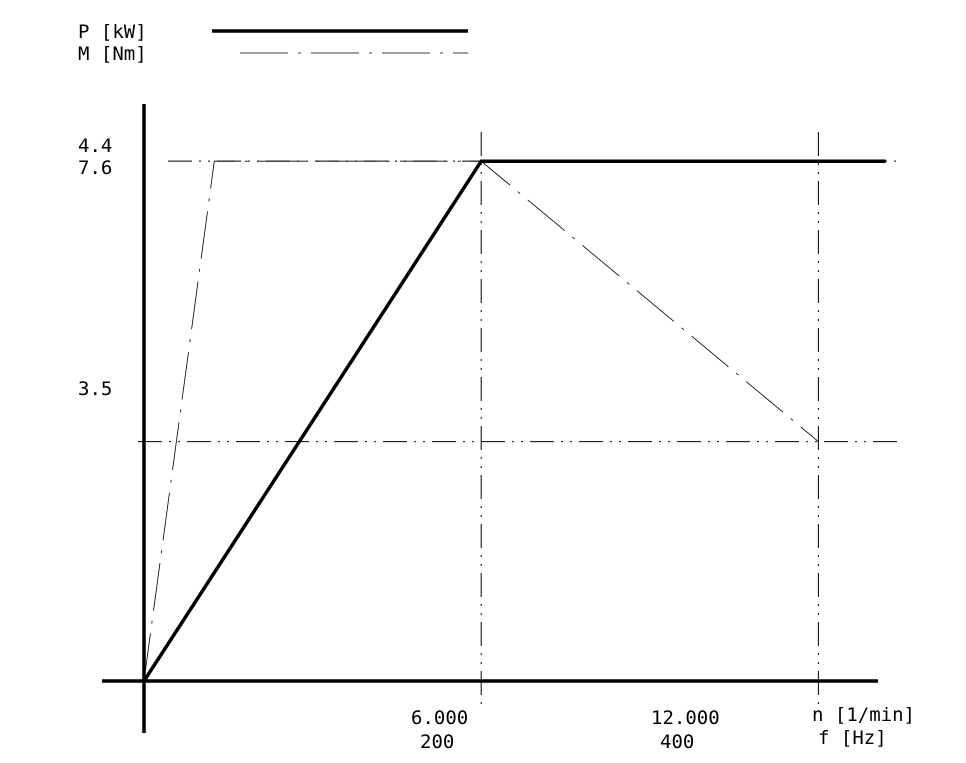  What do you see at coordinates (685, 718) in the screenshot?
I see `x-tick-label-n-12000: 12.000` at bounding box center [685, 718].